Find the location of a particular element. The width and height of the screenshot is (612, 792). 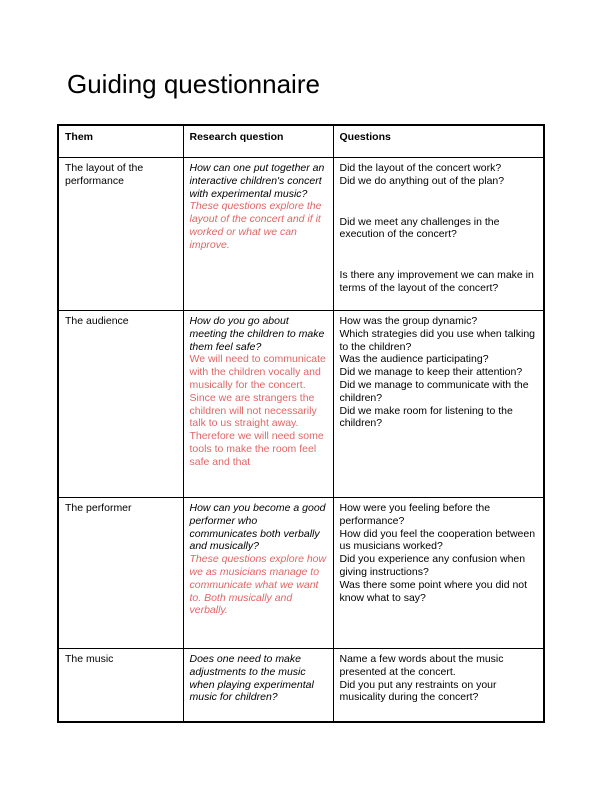

theme-cell: The music is located at coordinates (120, 685).